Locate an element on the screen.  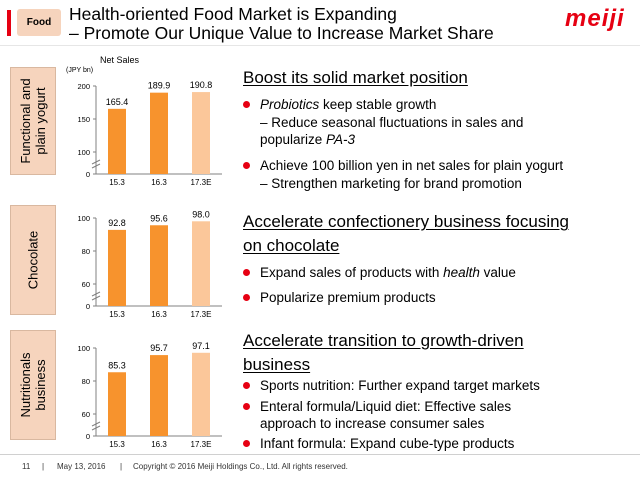
chart-nutritionals: 0 60 80 100 85.3 15.3 95.7 16.3 97.1 17.3E is located at coordinates (147, 405).